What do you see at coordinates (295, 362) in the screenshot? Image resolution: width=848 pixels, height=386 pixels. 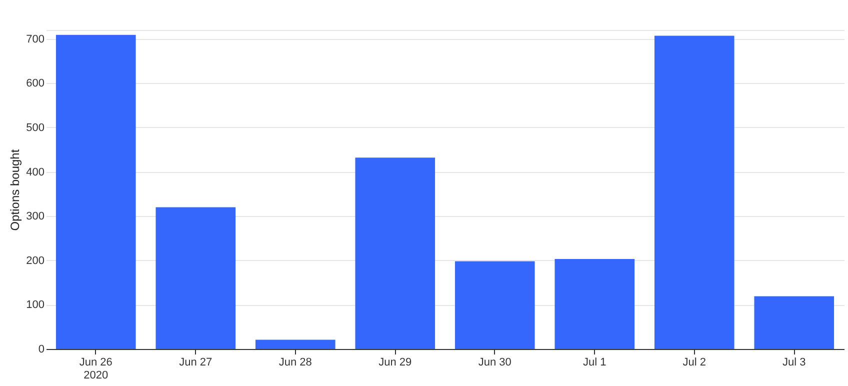 I see `x-tick-label: Jun 28` at bounding box center [295, 362].